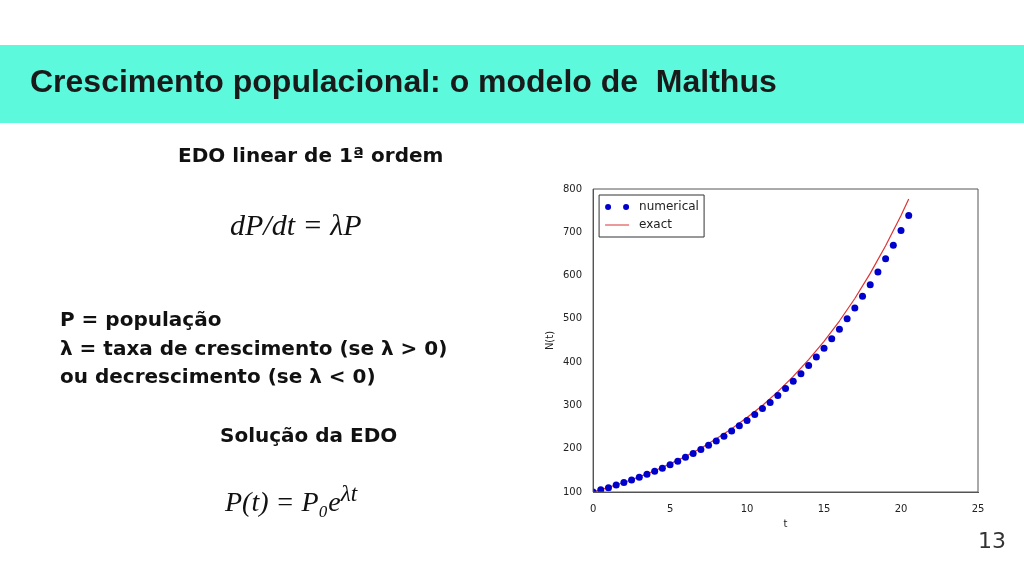 The image size is (1024, 576). I want to click on x-tick-label: 25, so click(978, 508).